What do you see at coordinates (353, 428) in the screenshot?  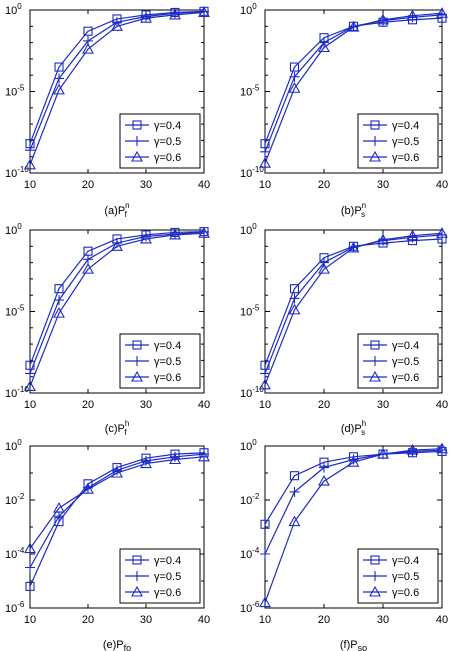 I see `panel-caption: (d)Ph s` at bounding box center [353, 428].